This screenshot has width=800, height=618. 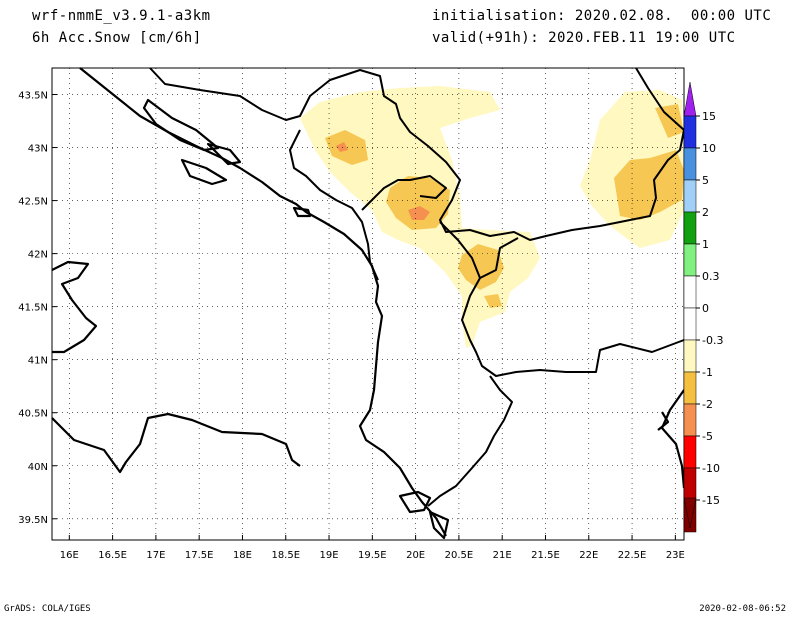 I want to click on footer-credit: GrADS: COLA/IGES, so click(x=47, y=609).